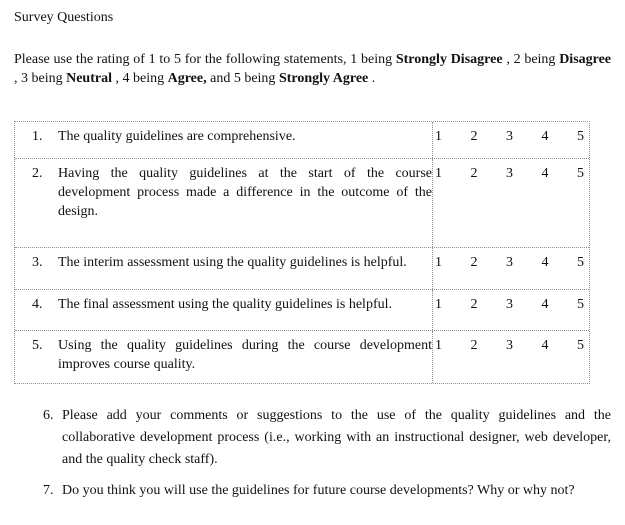 This screenshot has height=525, width=625. Describe the element at coordinates (37, 136) in the screenshot. I see `question-number: 1.` at that location.